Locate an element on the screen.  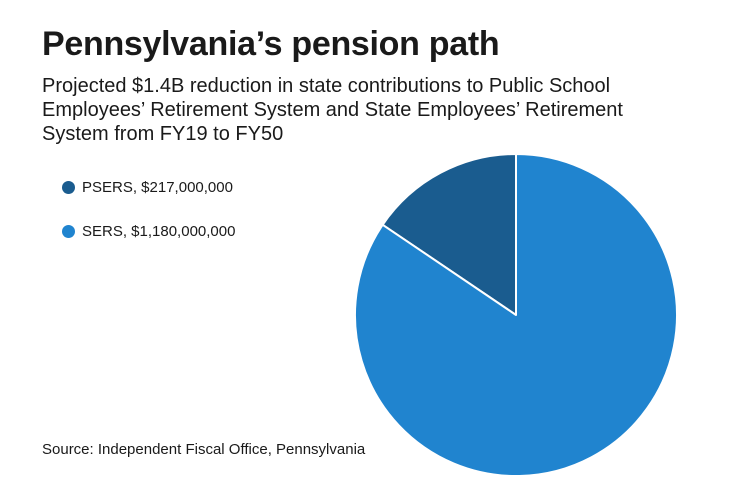
legend-item-psers: PSERS, $217,000,000 is located at coordinates (148, 187).